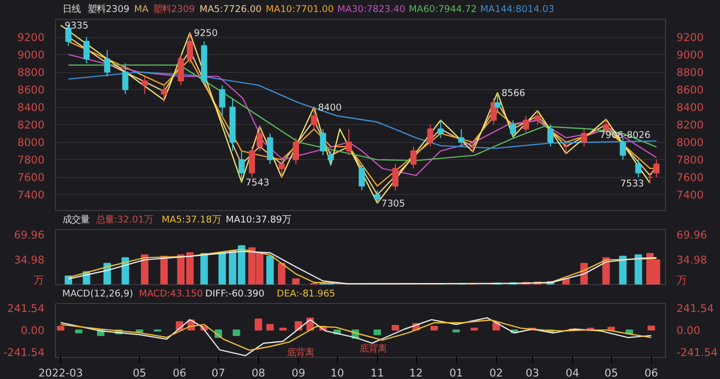 The width and height of the screenshot is (720, 379). Describe the element at coordinates (573, 372) in the screenshot. I see `x-tick-label: 04` at that location.